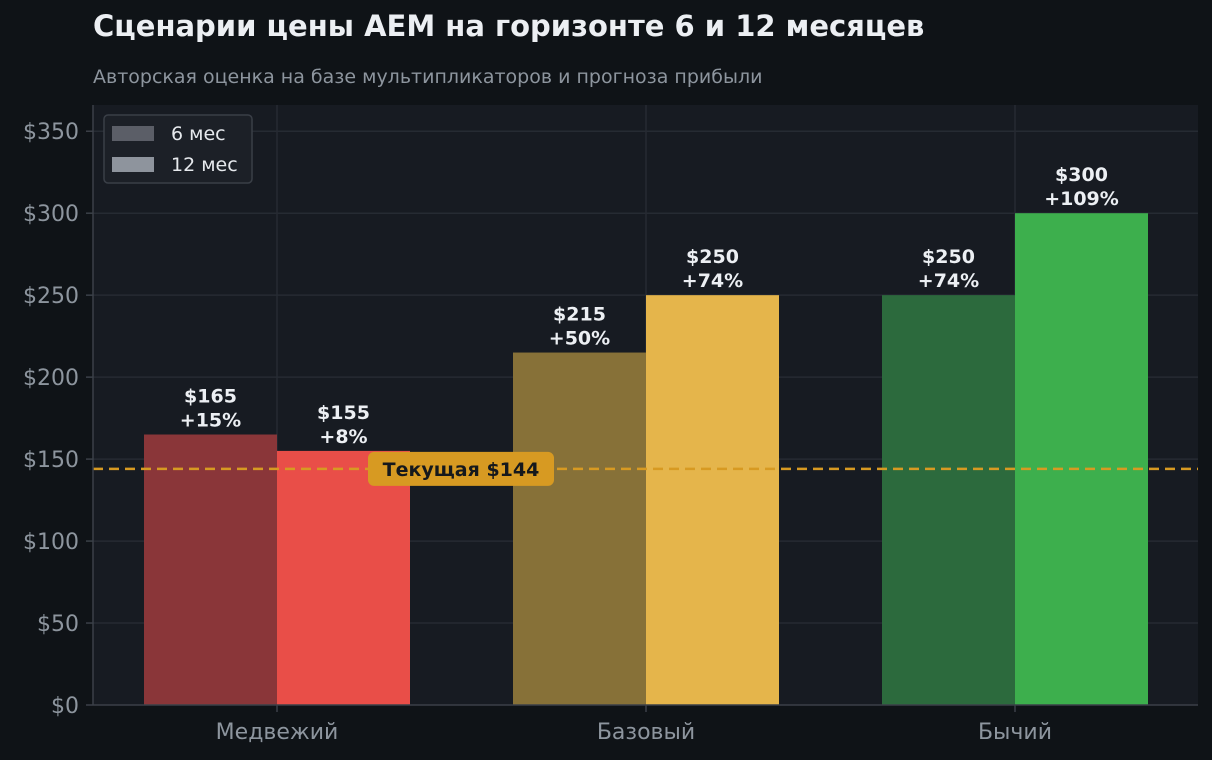 Image resolution: width=1212 pixels, height=760 pixels. Describe the element at coordinates (51, 378) in the screenshot. I see `y-tick-label: $200` at that location.